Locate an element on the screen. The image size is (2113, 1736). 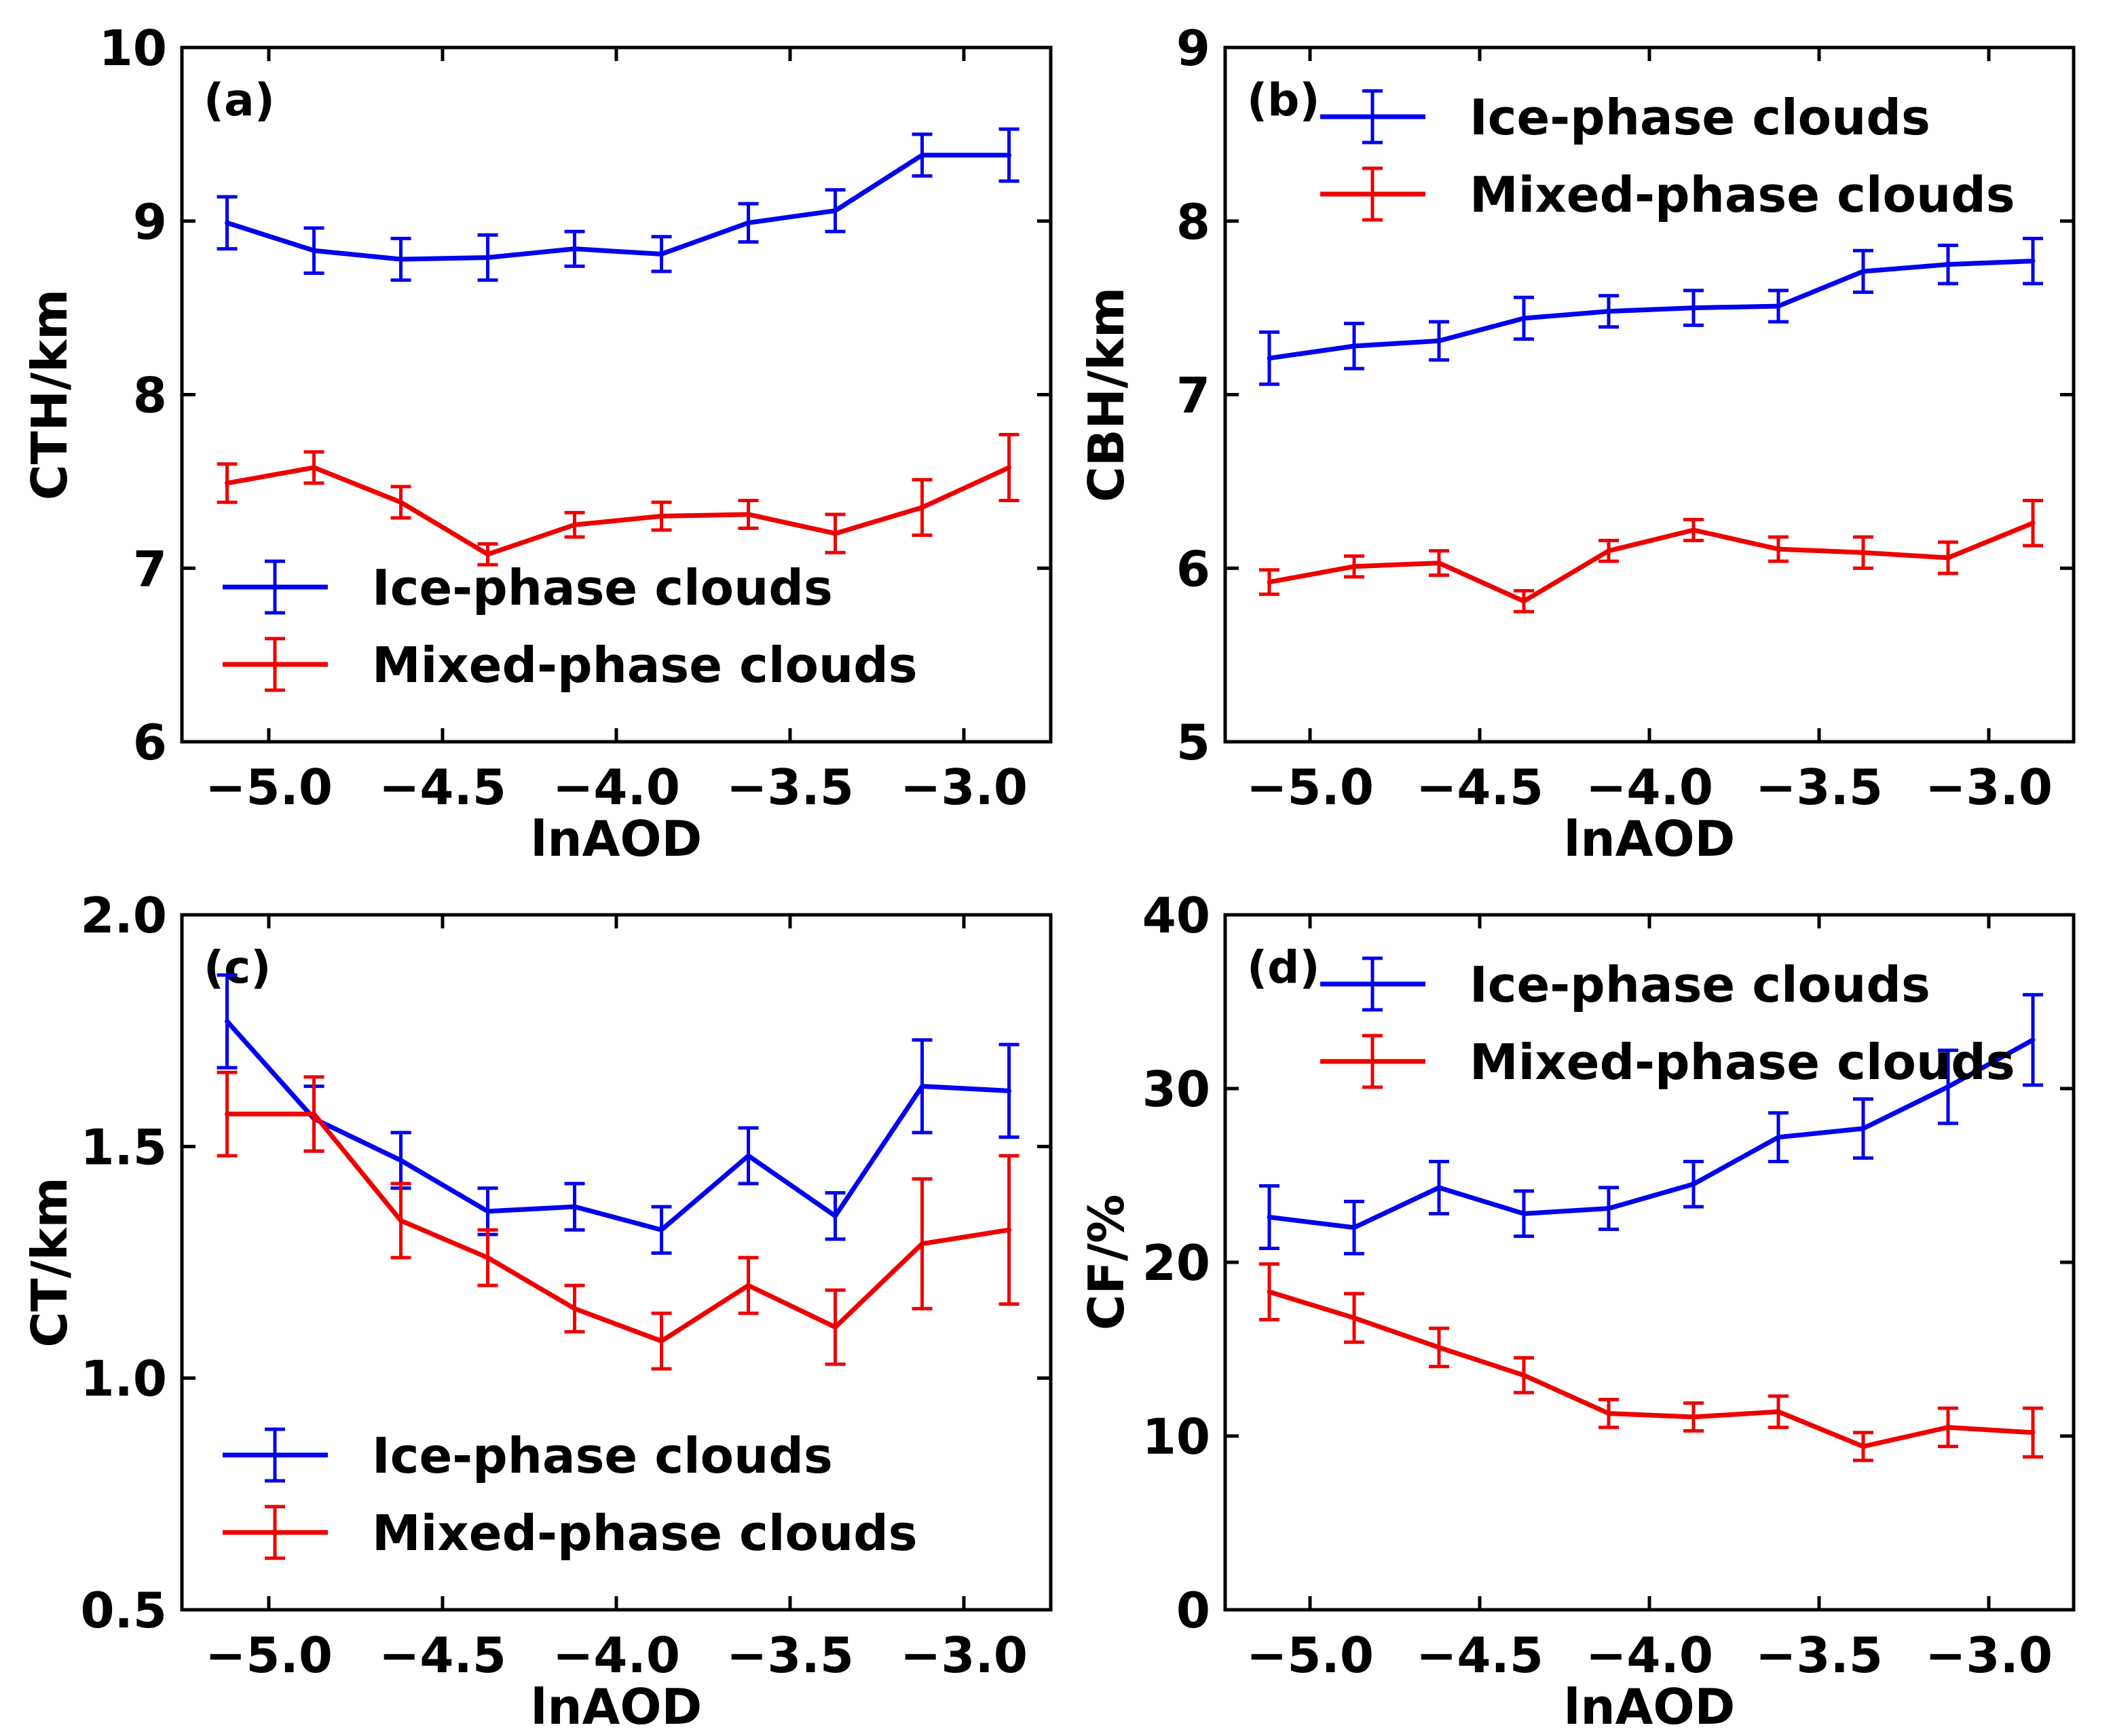
legend-label: Ice-phase clouds is located at coordinates (602, 587).